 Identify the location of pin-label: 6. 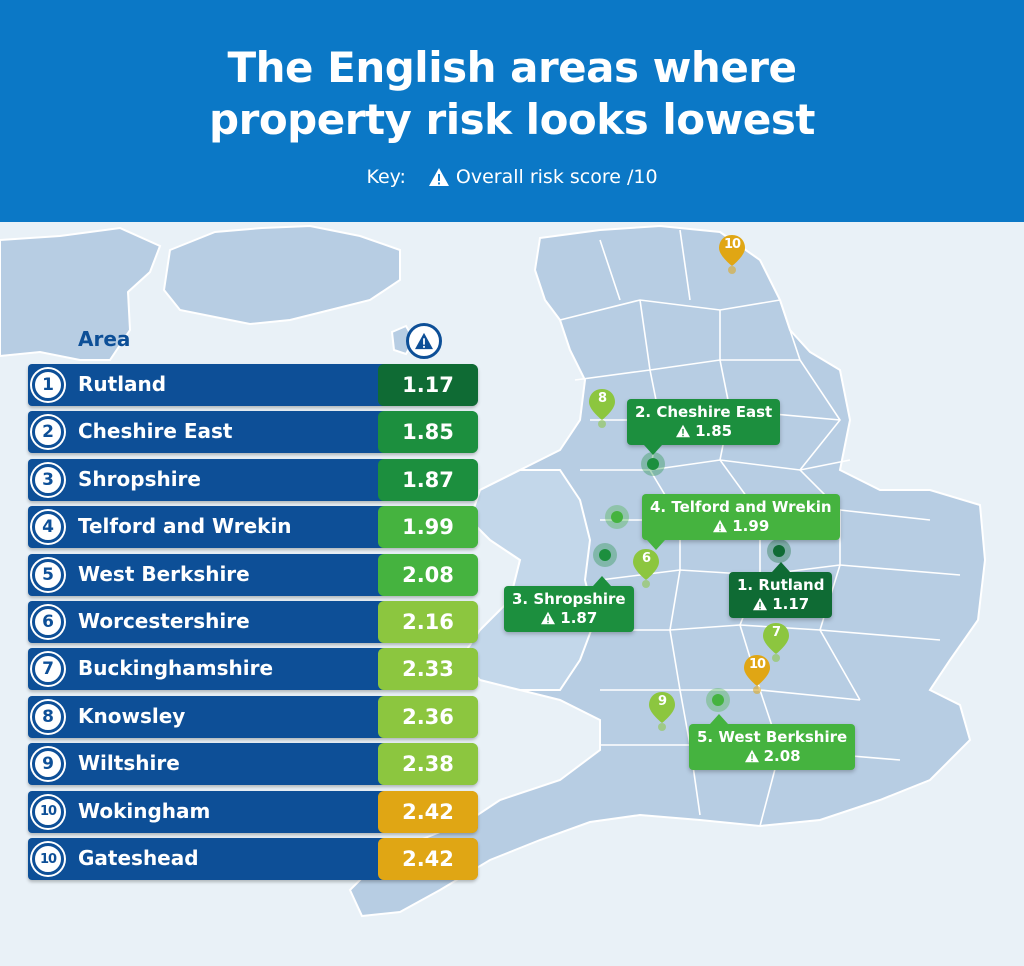
(646, 558).